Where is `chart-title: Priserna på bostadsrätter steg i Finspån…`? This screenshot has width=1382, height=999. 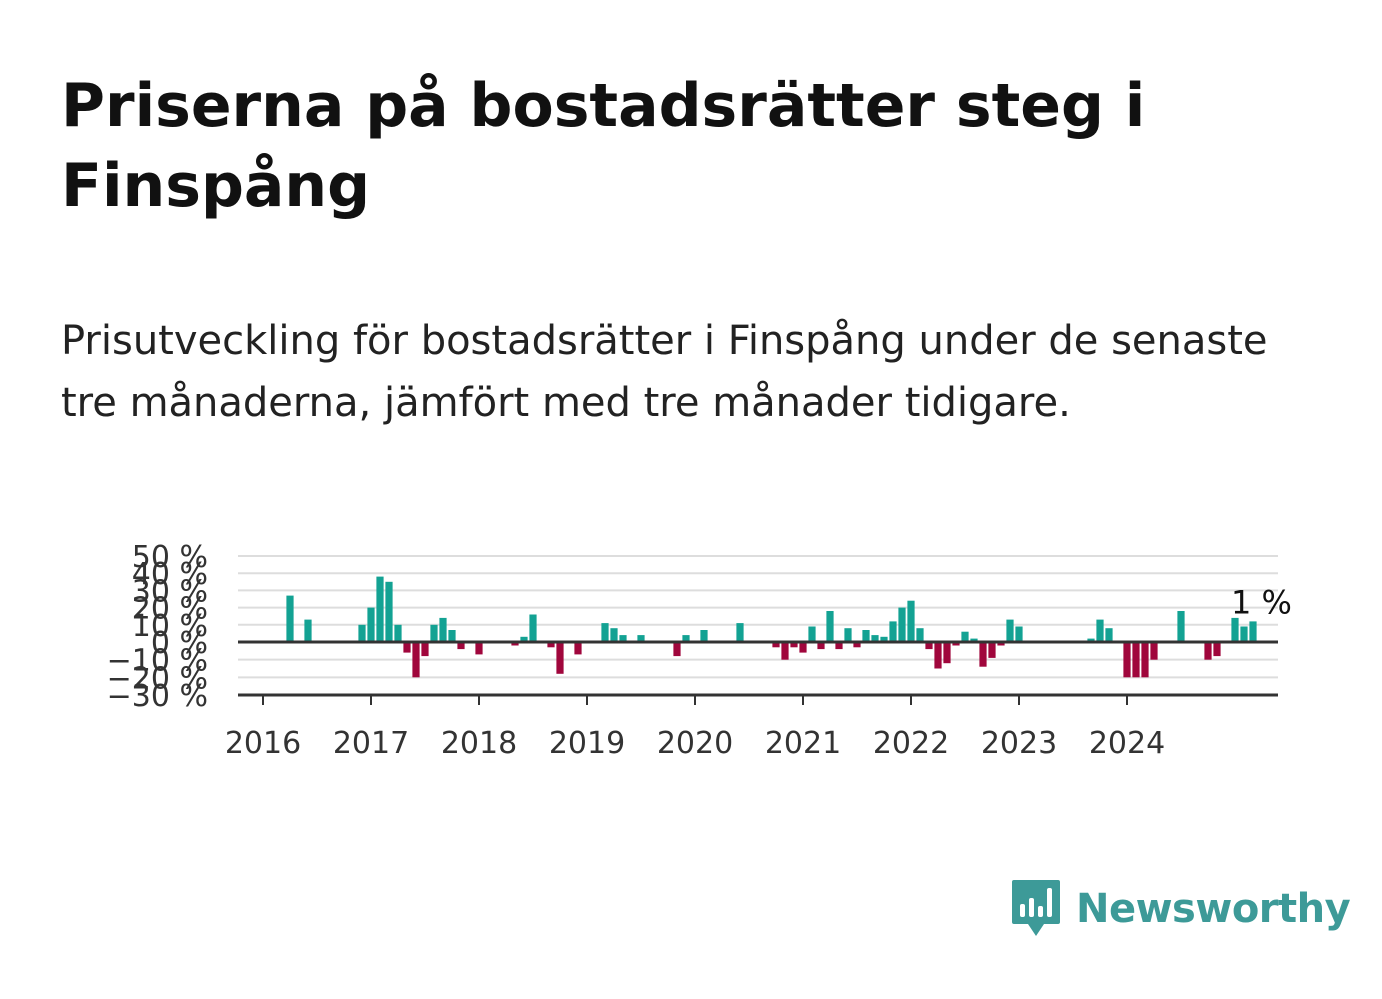
chart-title: Priserna på bostadsrätter steg i Finspån… is located at coordinates (603, 146).